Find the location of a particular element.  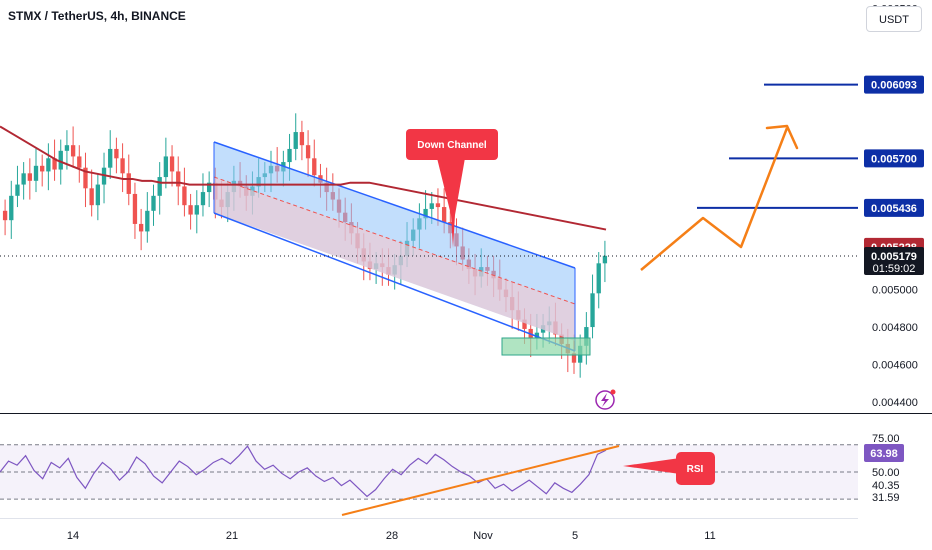

time-tick-label: Nov is located at coordinates (483, 536).